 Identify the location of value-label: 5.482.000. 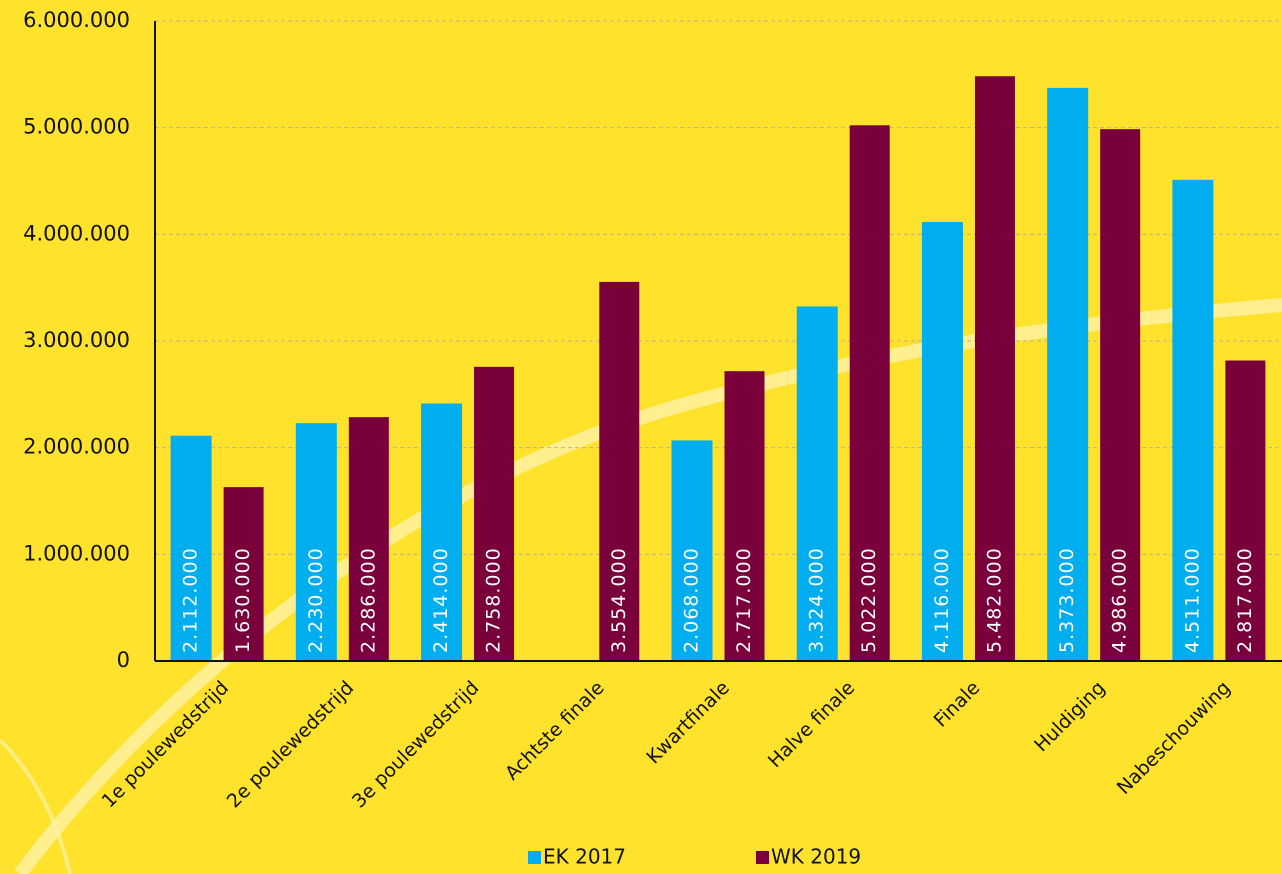
(994, 600).